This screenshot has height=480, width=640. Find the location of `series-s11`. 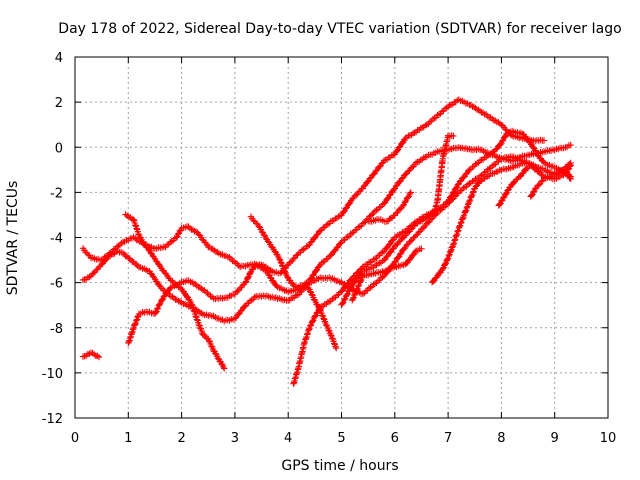

series-s11 is located at coordinates (534, 185).